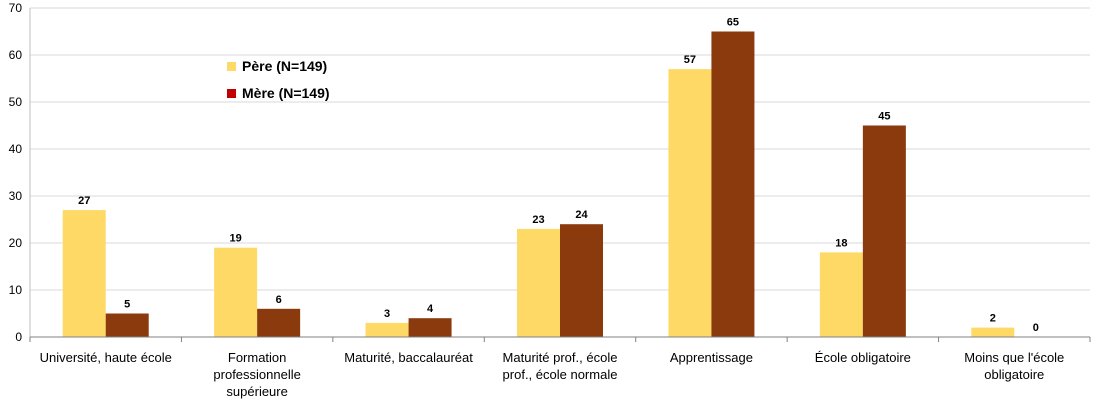 This screenshot has height=406, width=1100. What do you see at coordinates (18, 337) in the screenshot?
I see `y-tick-label: 0` at bounding box center [18, 337].